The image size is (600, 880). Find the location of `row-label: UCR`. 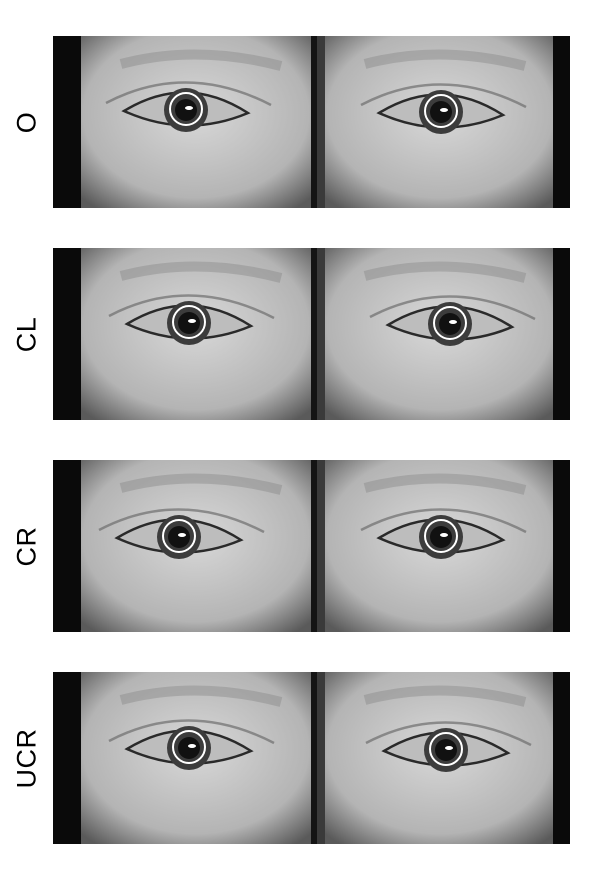

row-label: UCR is located at coordinates (27, 758).